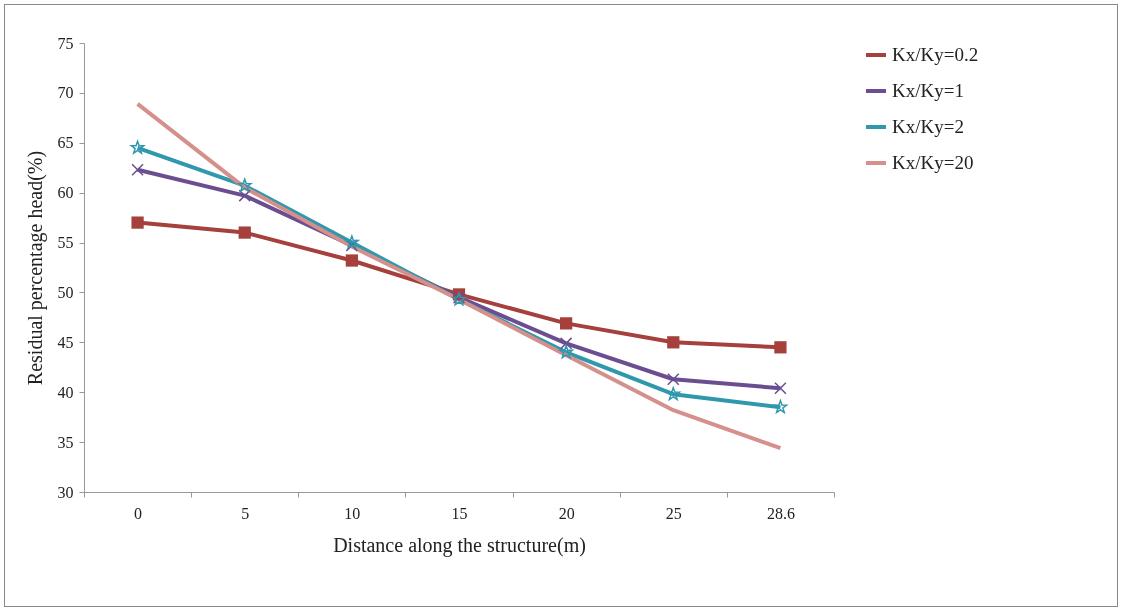 This screenshot has width=1126, height=615. Describe the element at coordinates (65, 243) in the screenshot. I see `y-tick-label: 55` at that location.